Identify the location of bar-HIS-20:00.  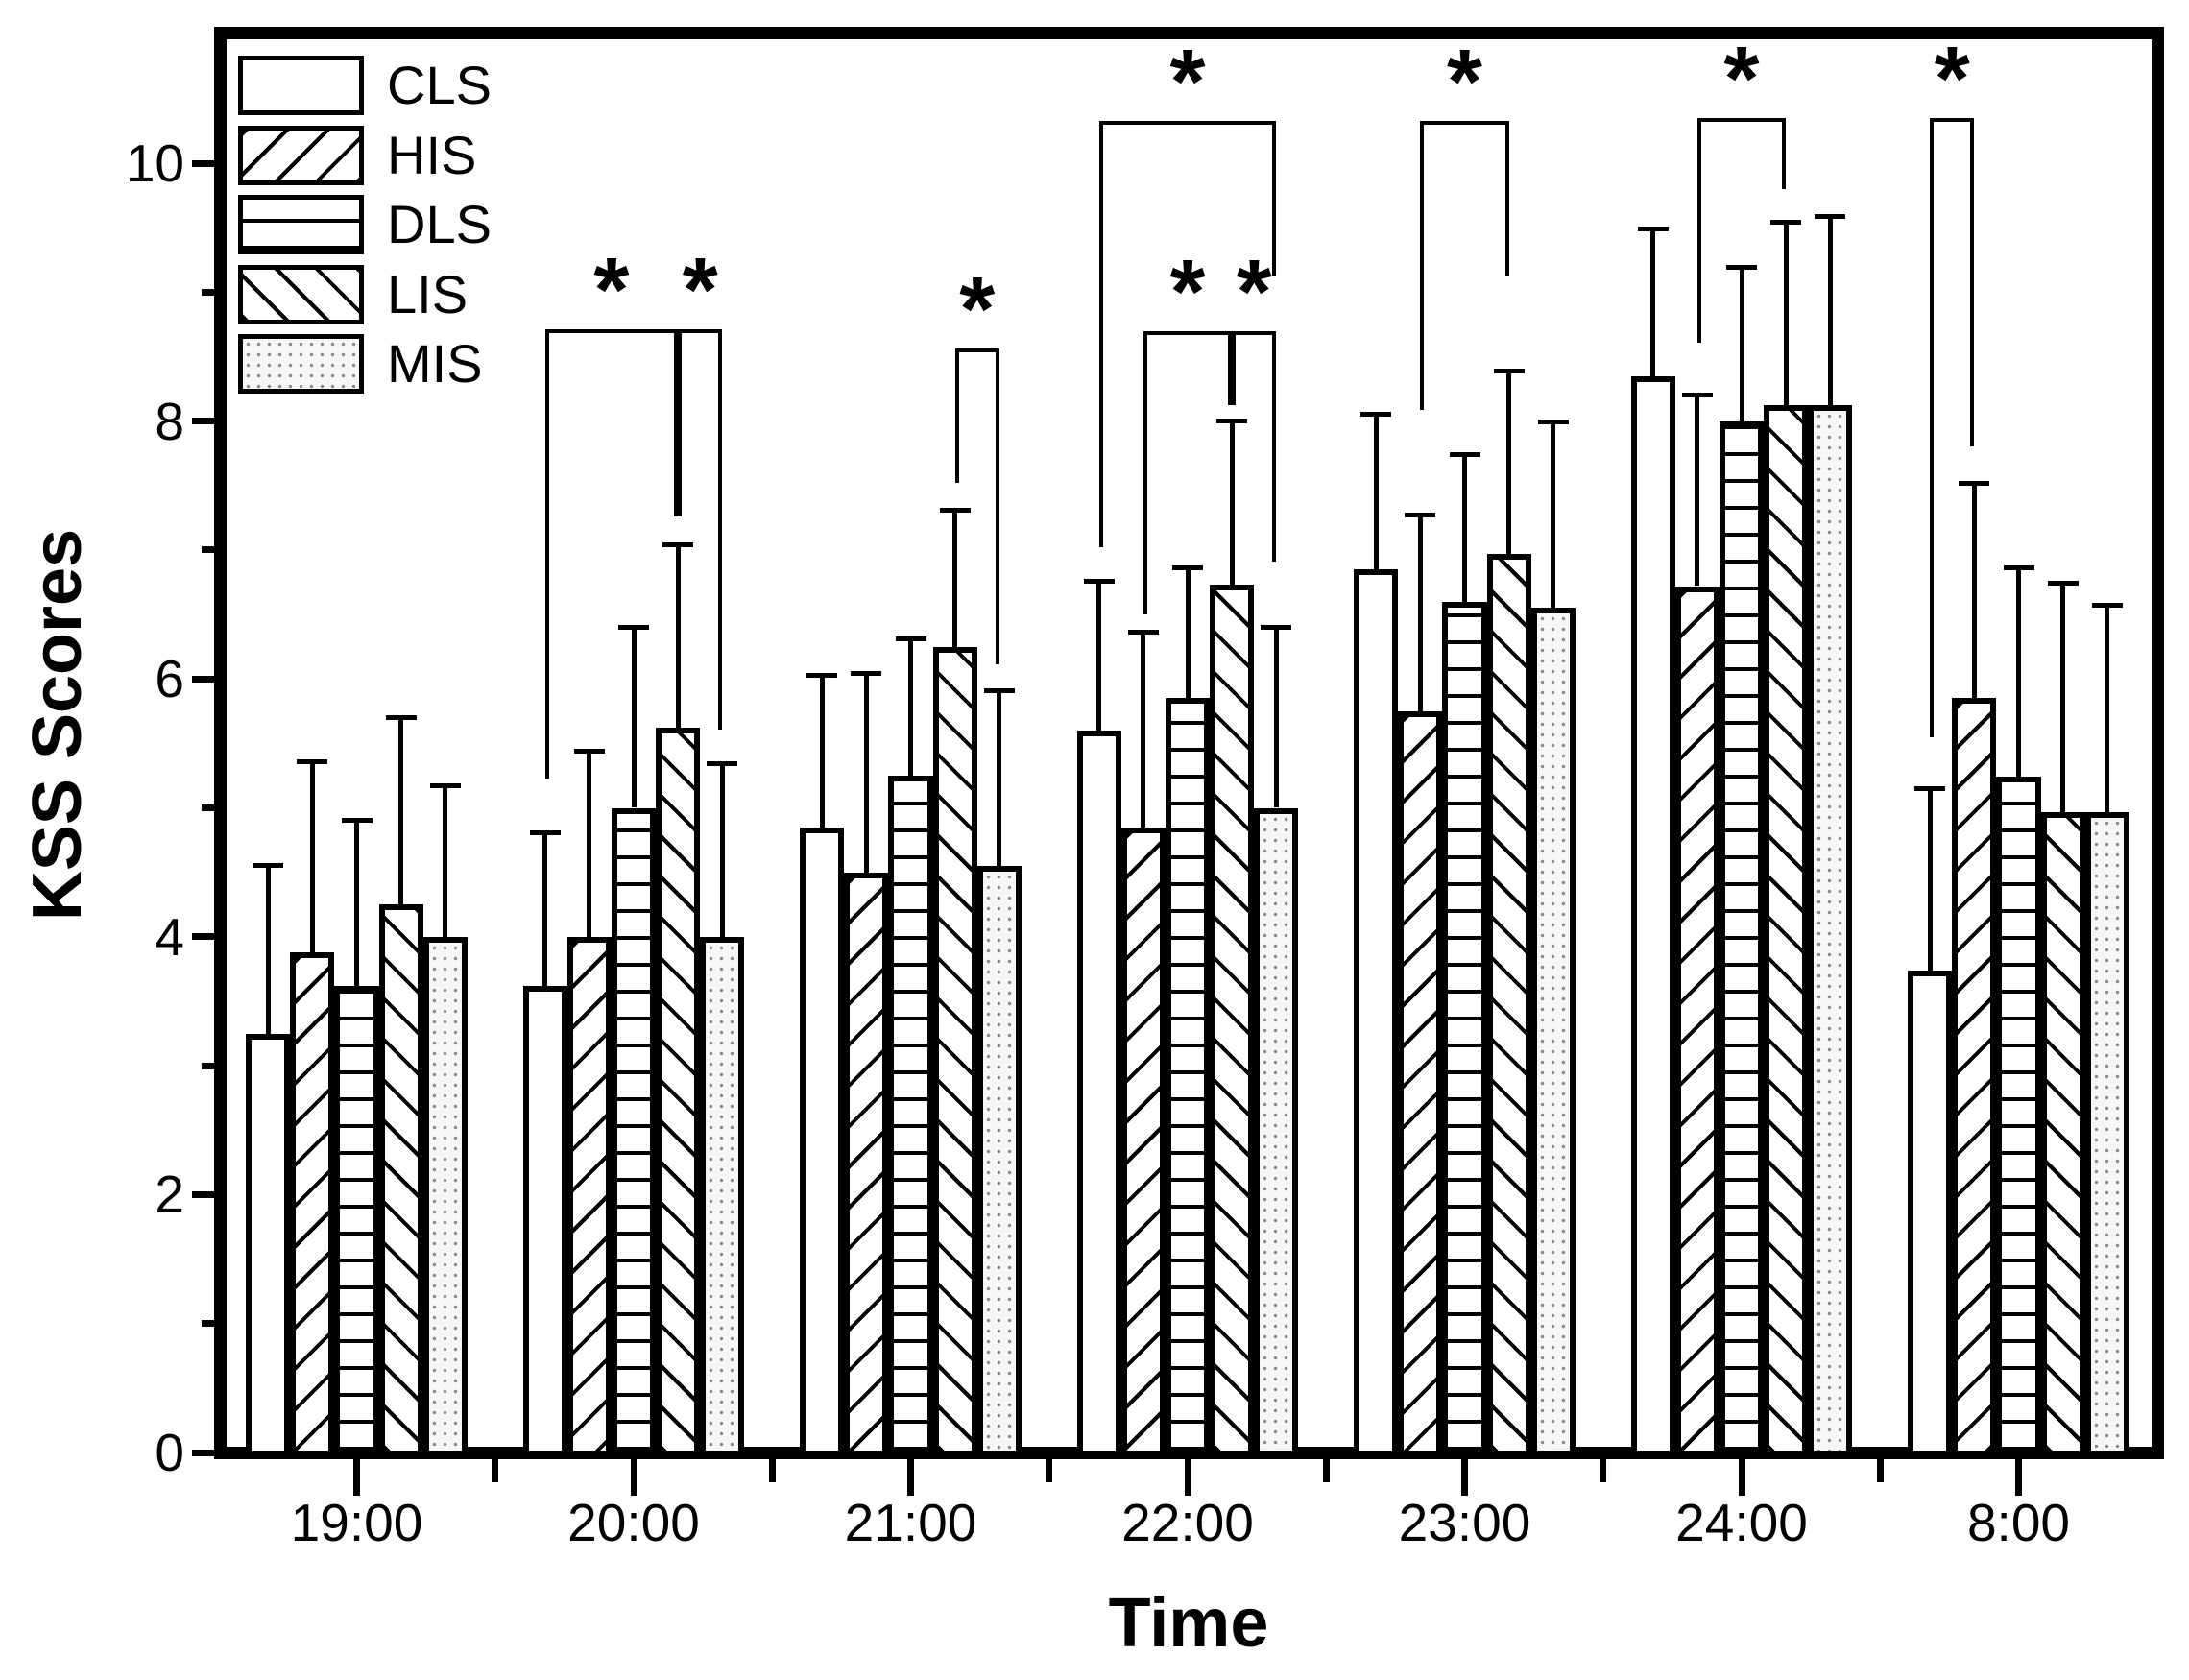
(589, 1196).